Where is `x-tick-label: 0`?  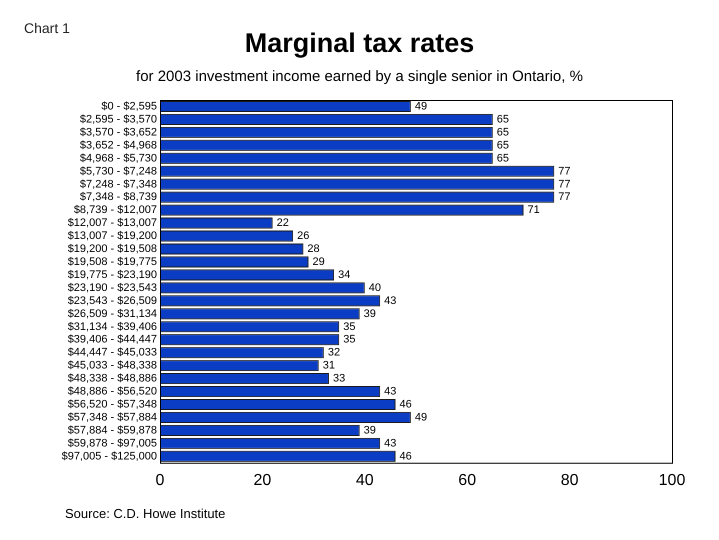
x-tick-label: 0 is located at coordinates (160, 480).